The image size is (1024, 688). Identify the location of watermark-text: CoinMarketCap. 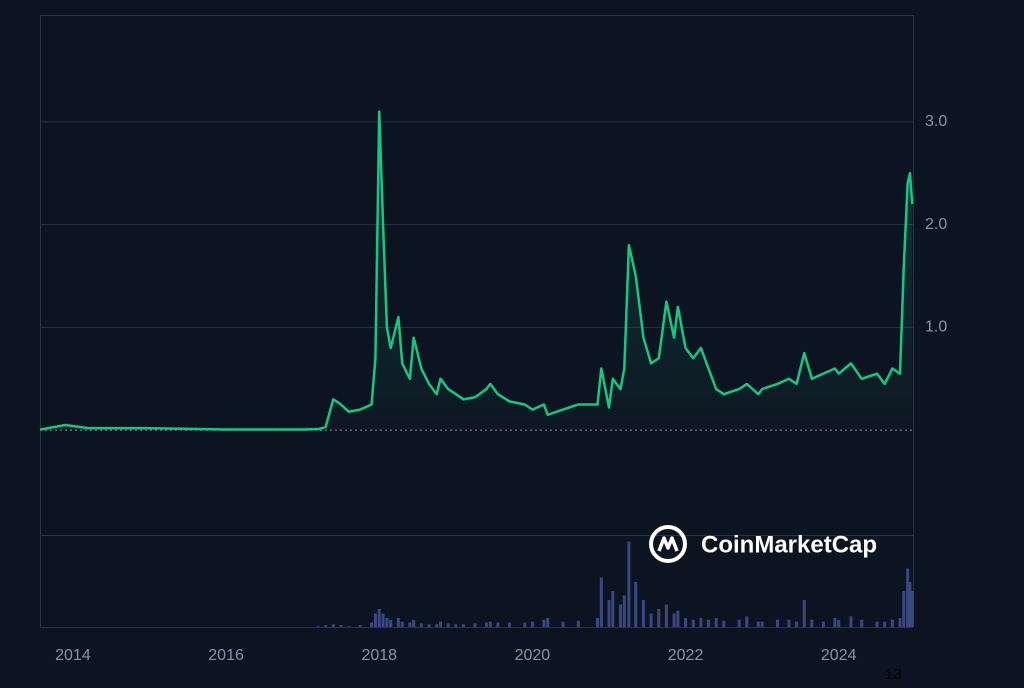
(789, 544).